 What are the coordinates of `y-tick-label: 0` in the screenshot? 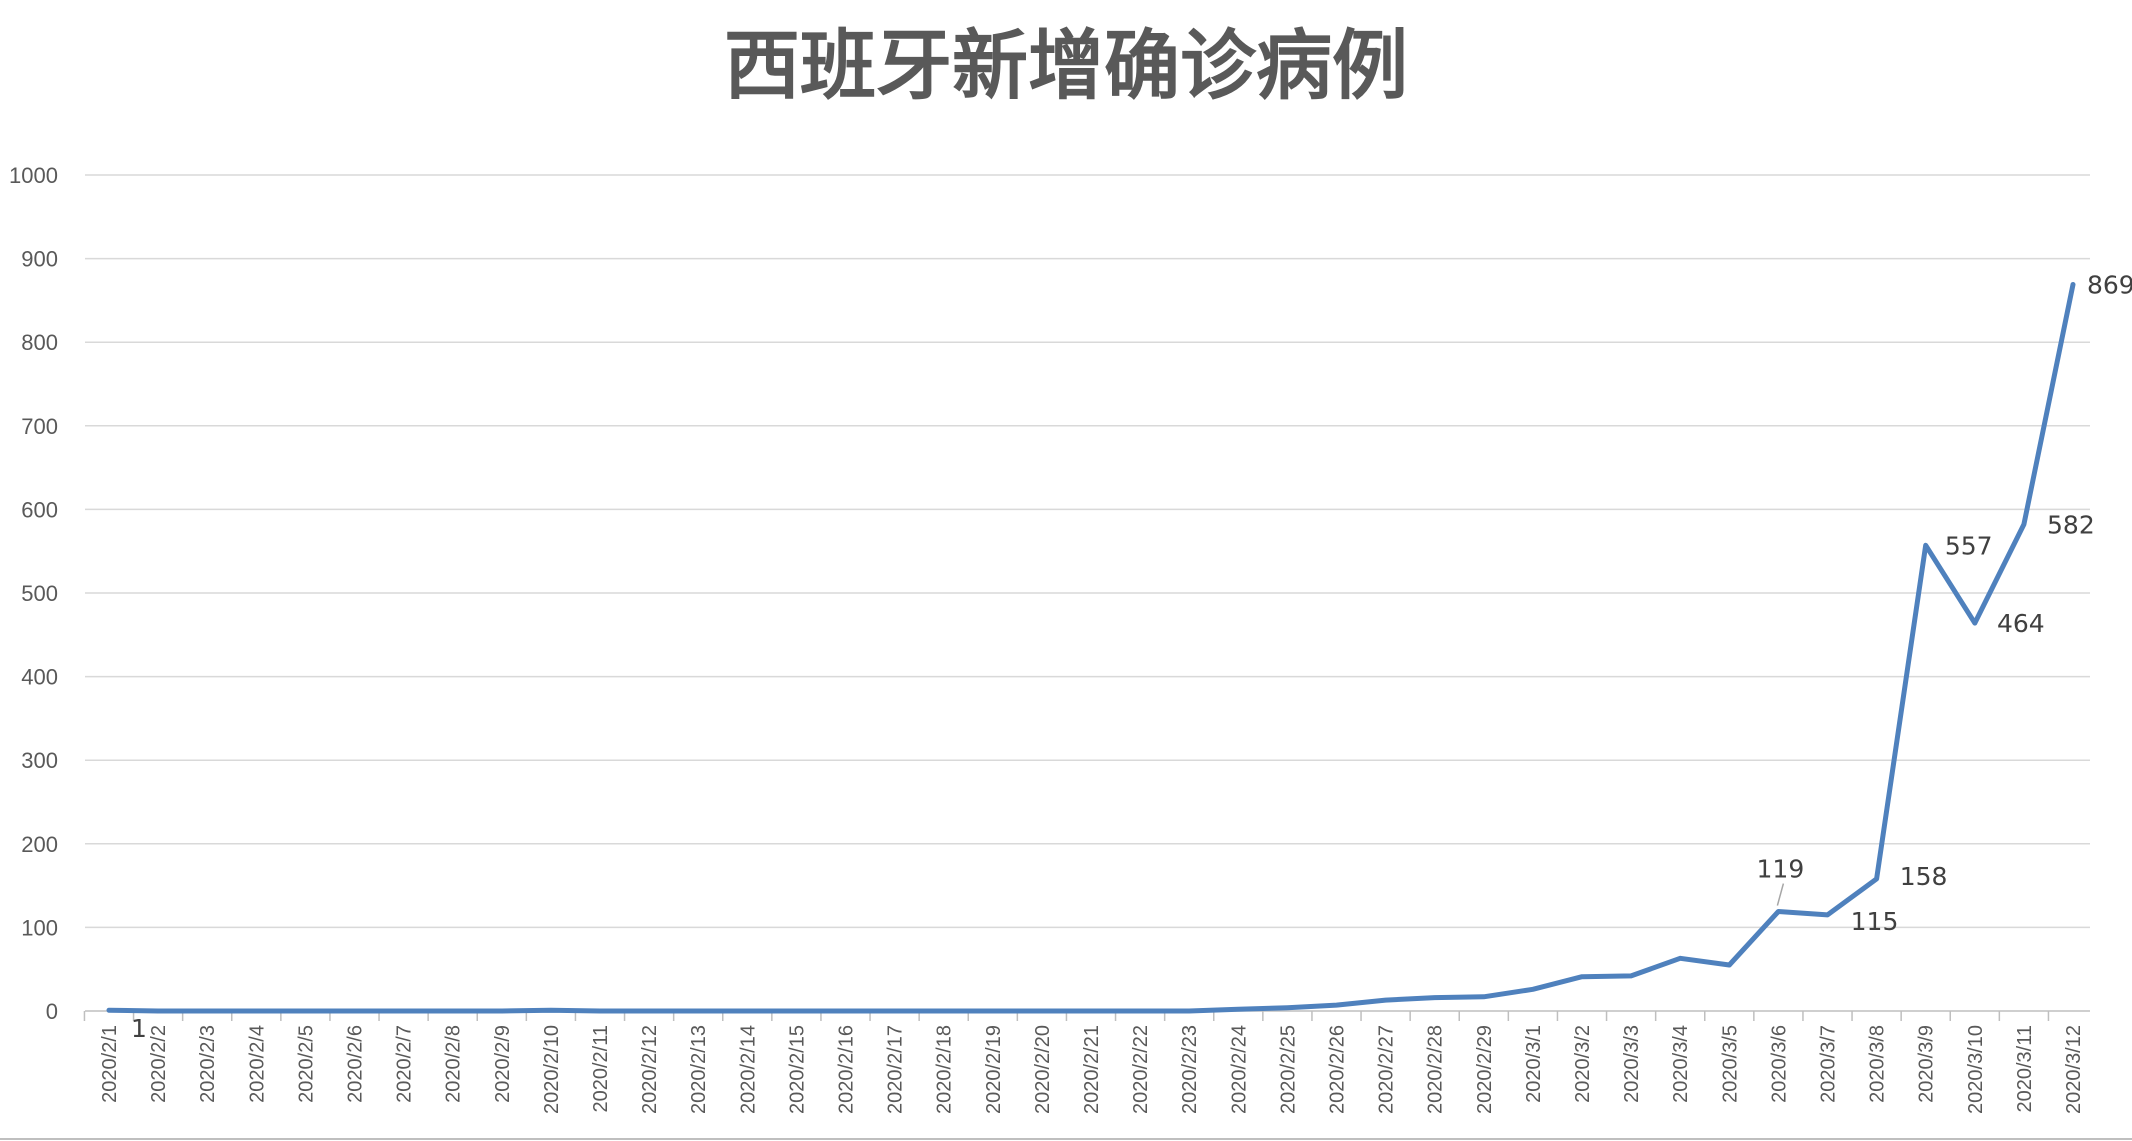 It's located at (52, 1011).